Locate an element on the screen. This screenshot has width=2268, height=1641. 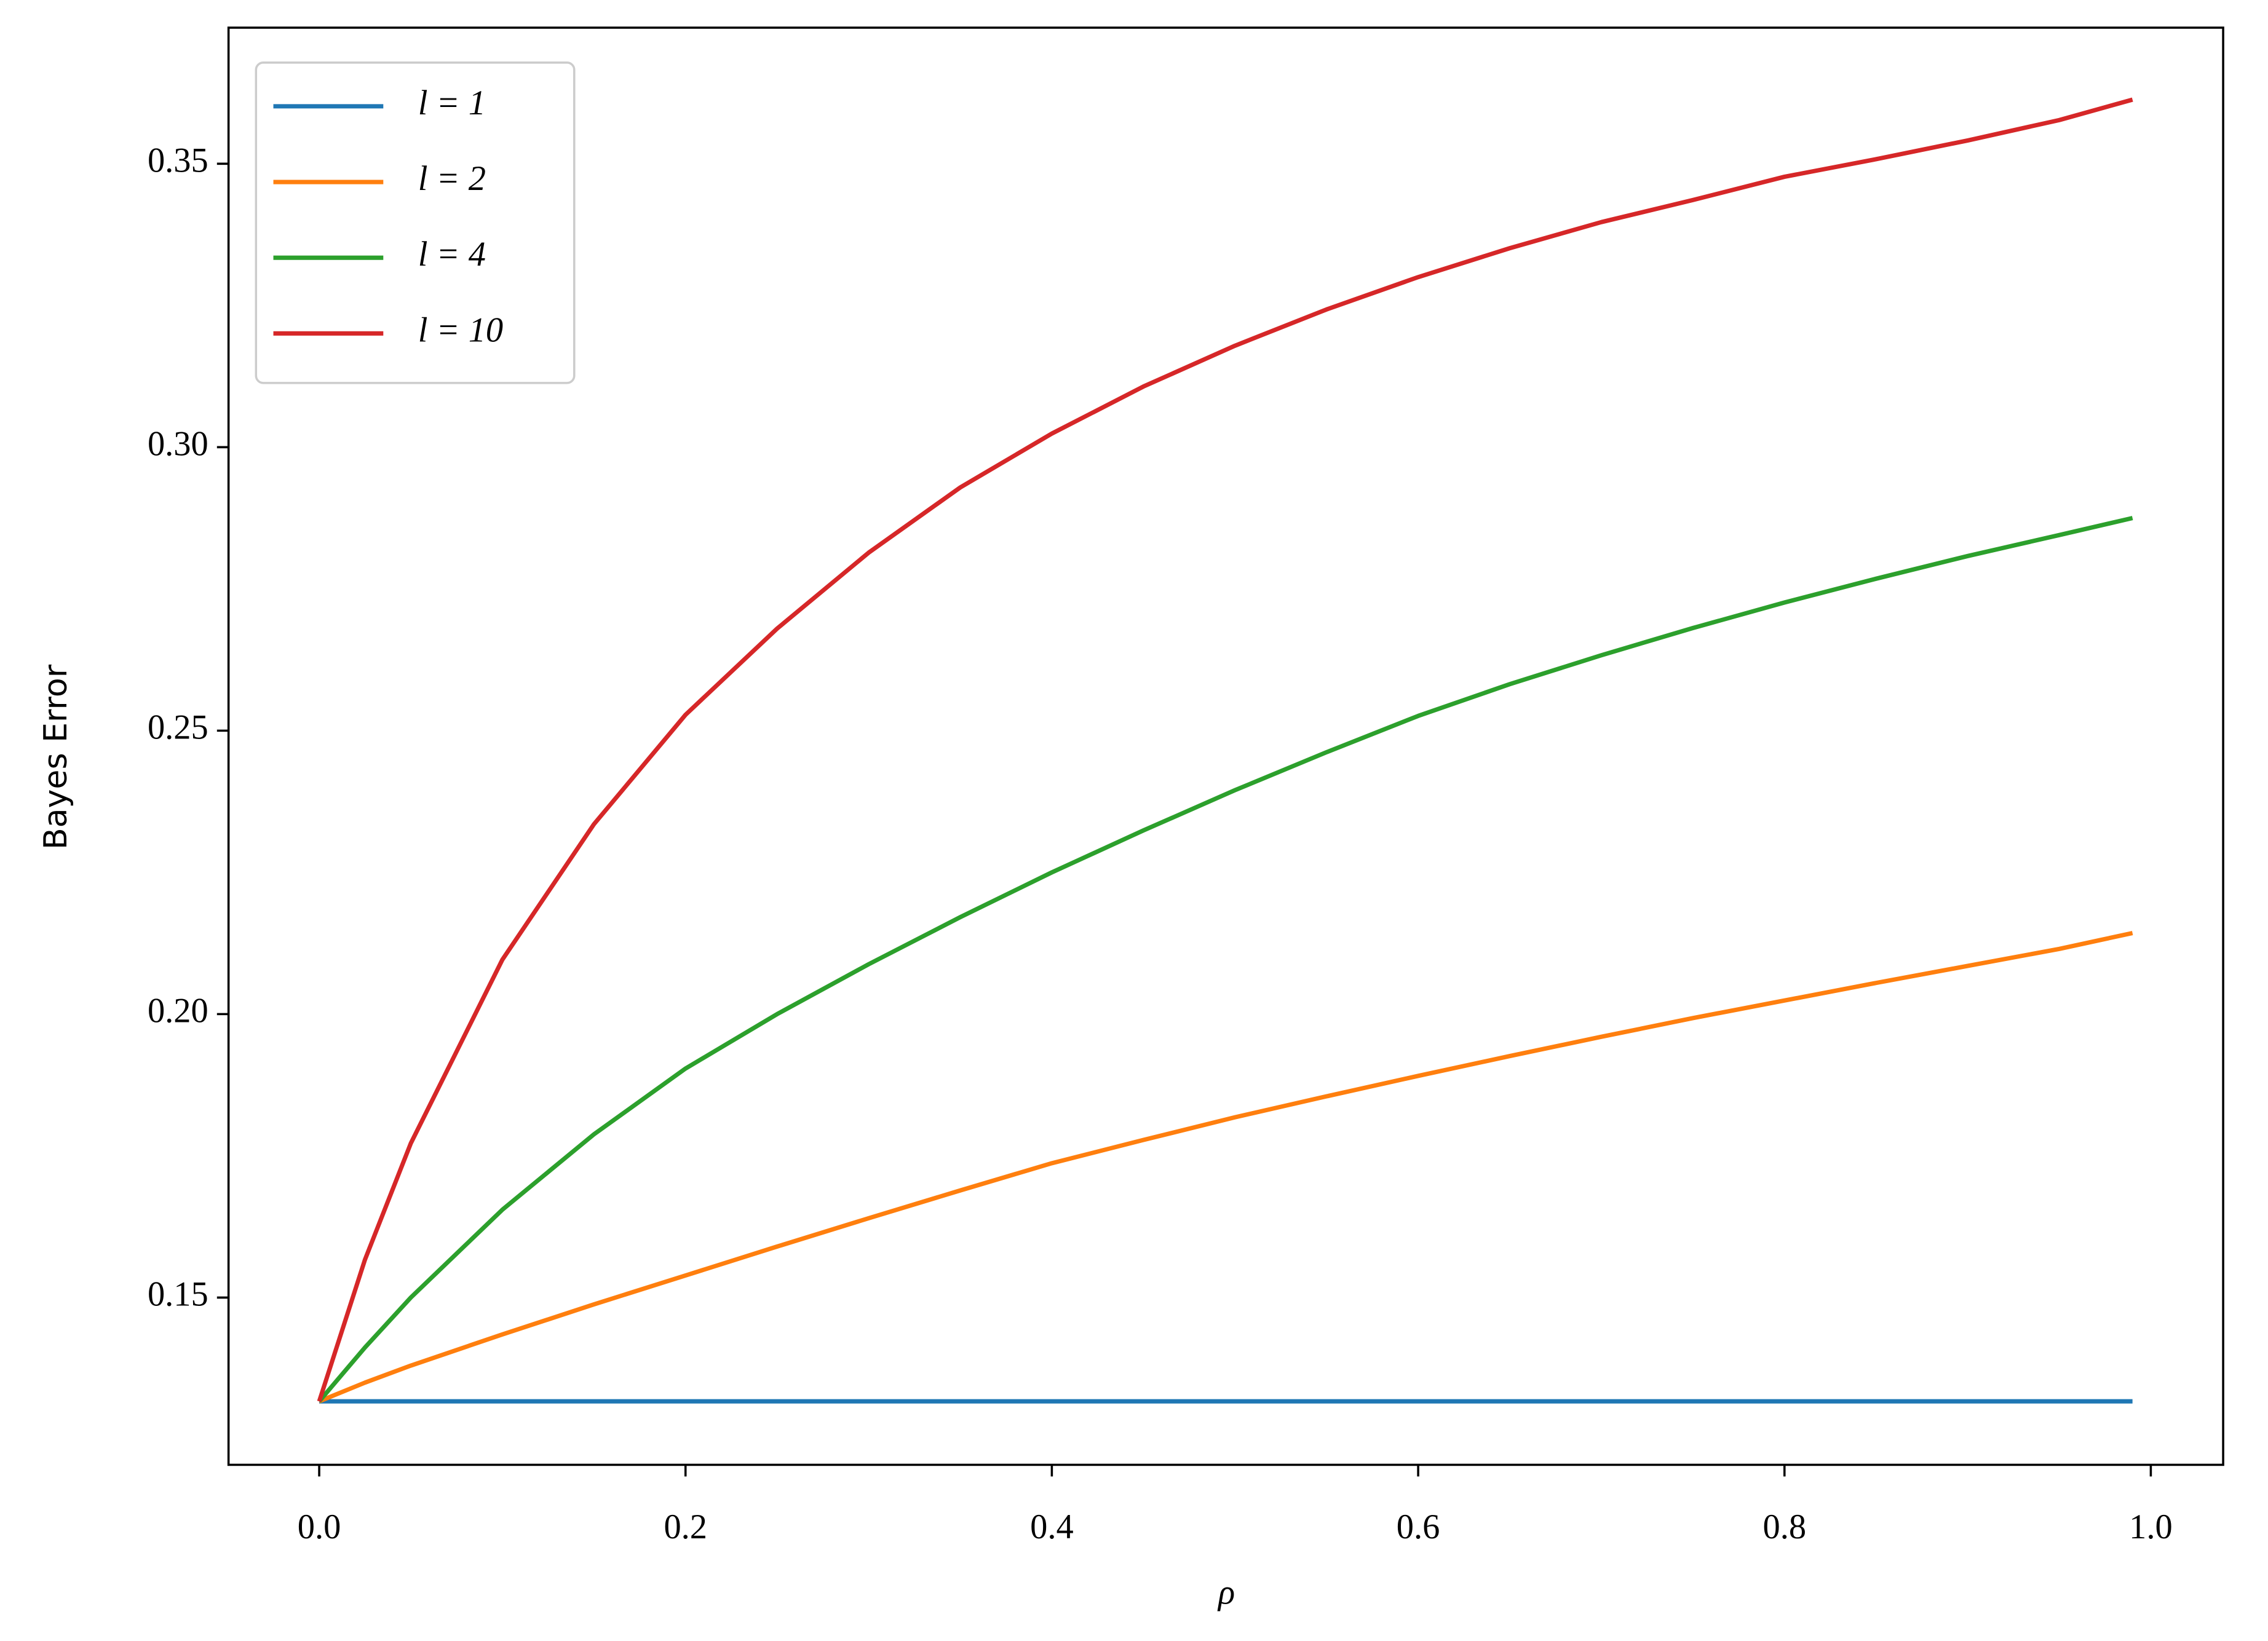
y-tick-label: 0.35 is located at coordinates (178, 160).